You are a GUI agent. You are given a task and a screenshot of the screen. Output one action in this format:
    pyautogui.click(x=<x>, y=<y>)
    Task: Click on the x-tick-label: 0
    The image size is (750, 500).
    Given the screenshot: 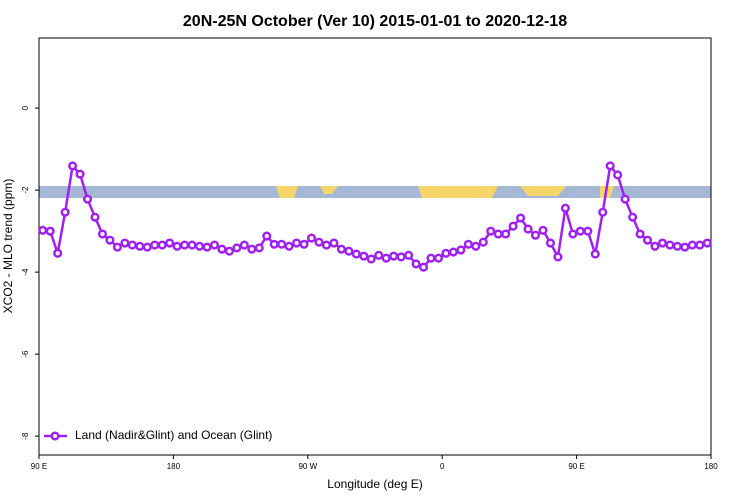 What is the action you would take?
    pyautogui.click(x=442, y=466)
    